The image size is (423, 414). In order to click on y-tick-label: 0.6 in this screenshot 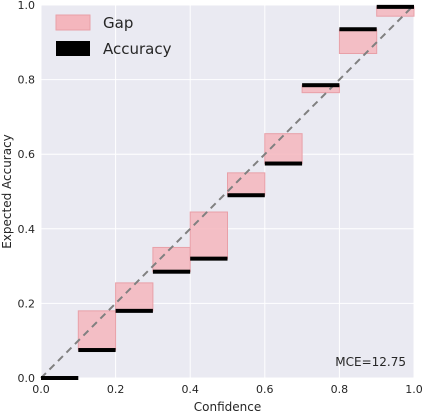, I will do `click(27, 154)`.